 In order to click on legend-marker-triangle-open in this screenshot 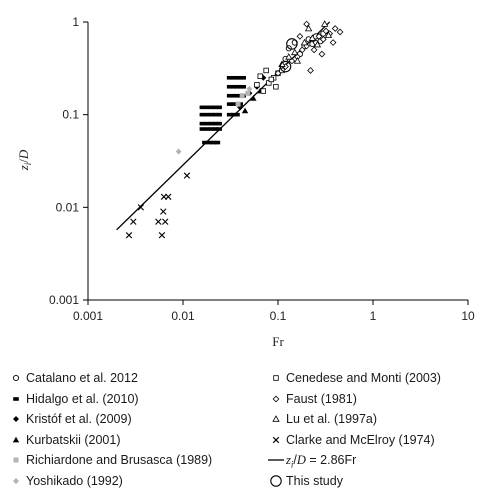, I will do `click(276, 418)`.